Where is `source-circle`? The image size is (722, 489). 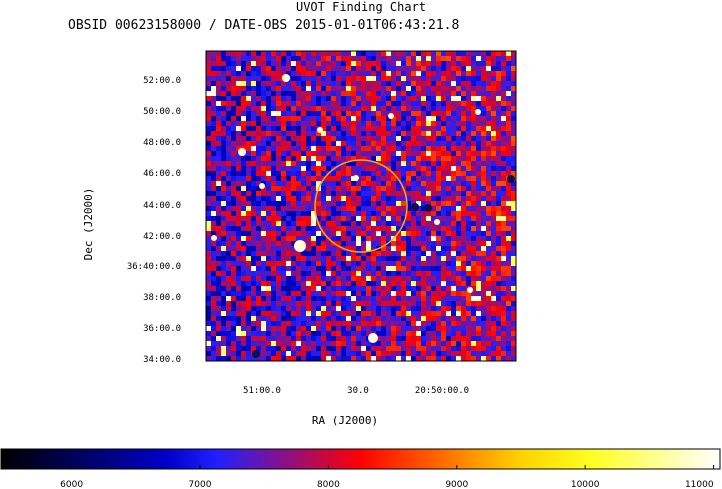
source-circle is located at coordinates (361, 206).